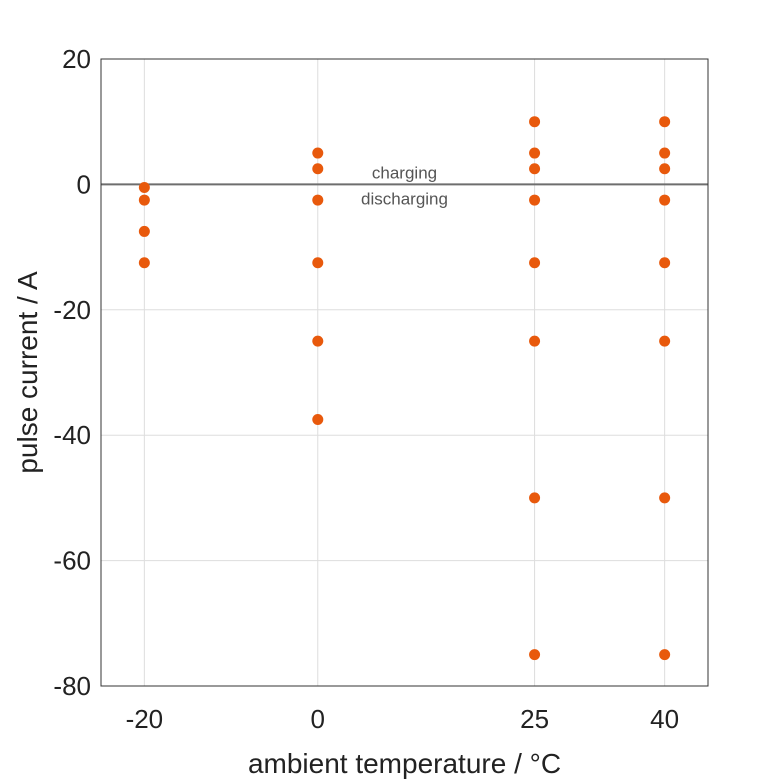 The height and width of the screenshot is (781, 781). Describe the element at coordinates (72, 561) in the screenshot. I see `y-tick-label: -60` at that location.